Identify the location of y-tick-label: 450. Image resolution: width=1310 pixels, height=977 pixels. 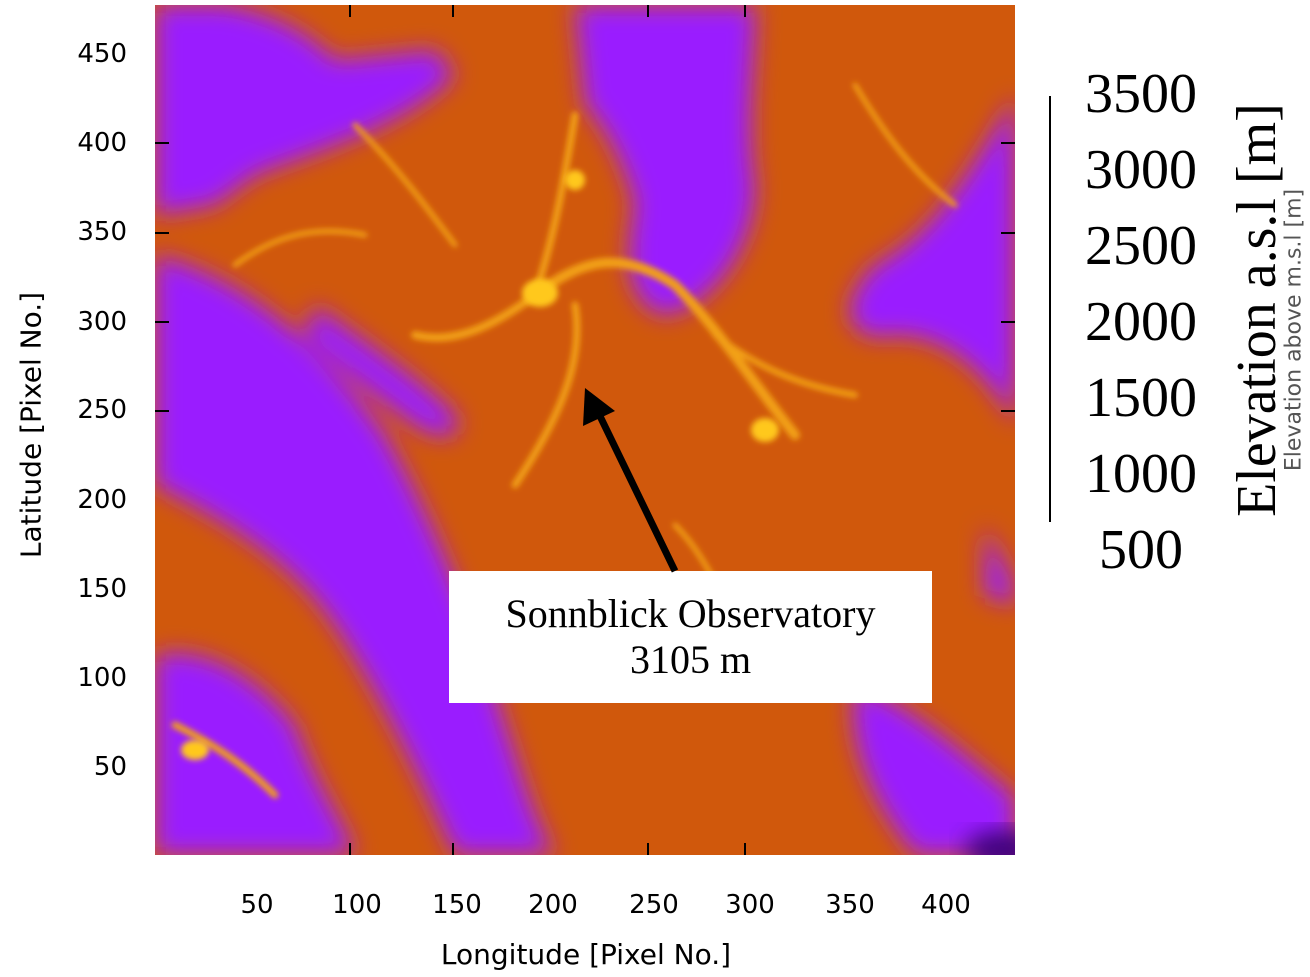
(102, 54).